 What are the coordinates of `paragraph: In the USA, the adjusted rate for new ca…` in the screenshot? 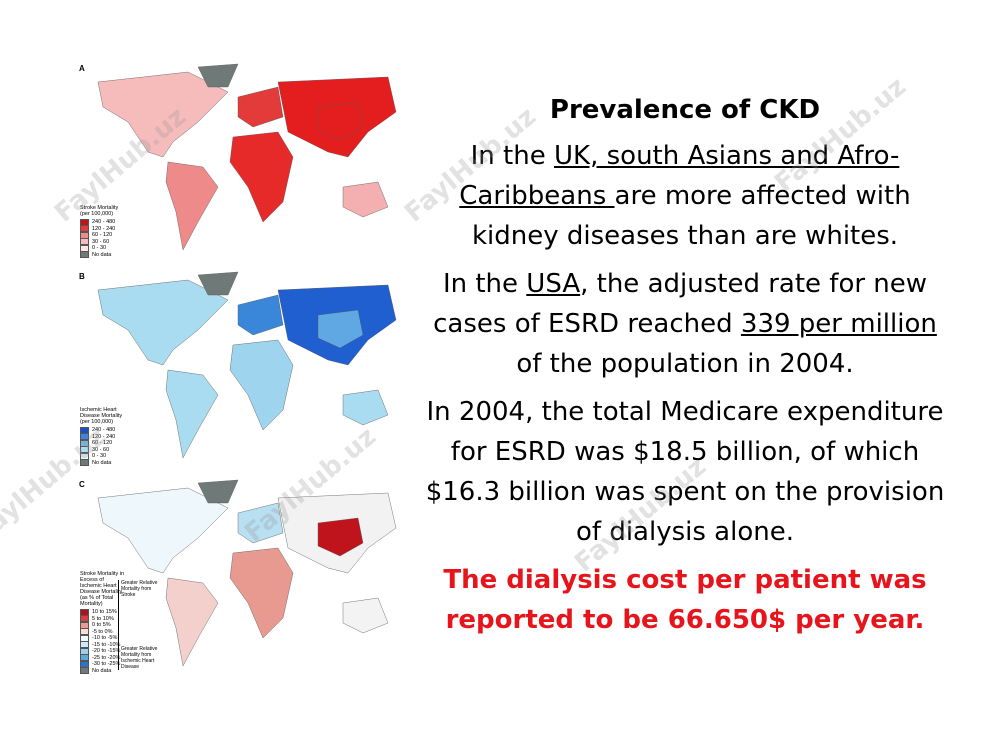 It's located at (685, 324).